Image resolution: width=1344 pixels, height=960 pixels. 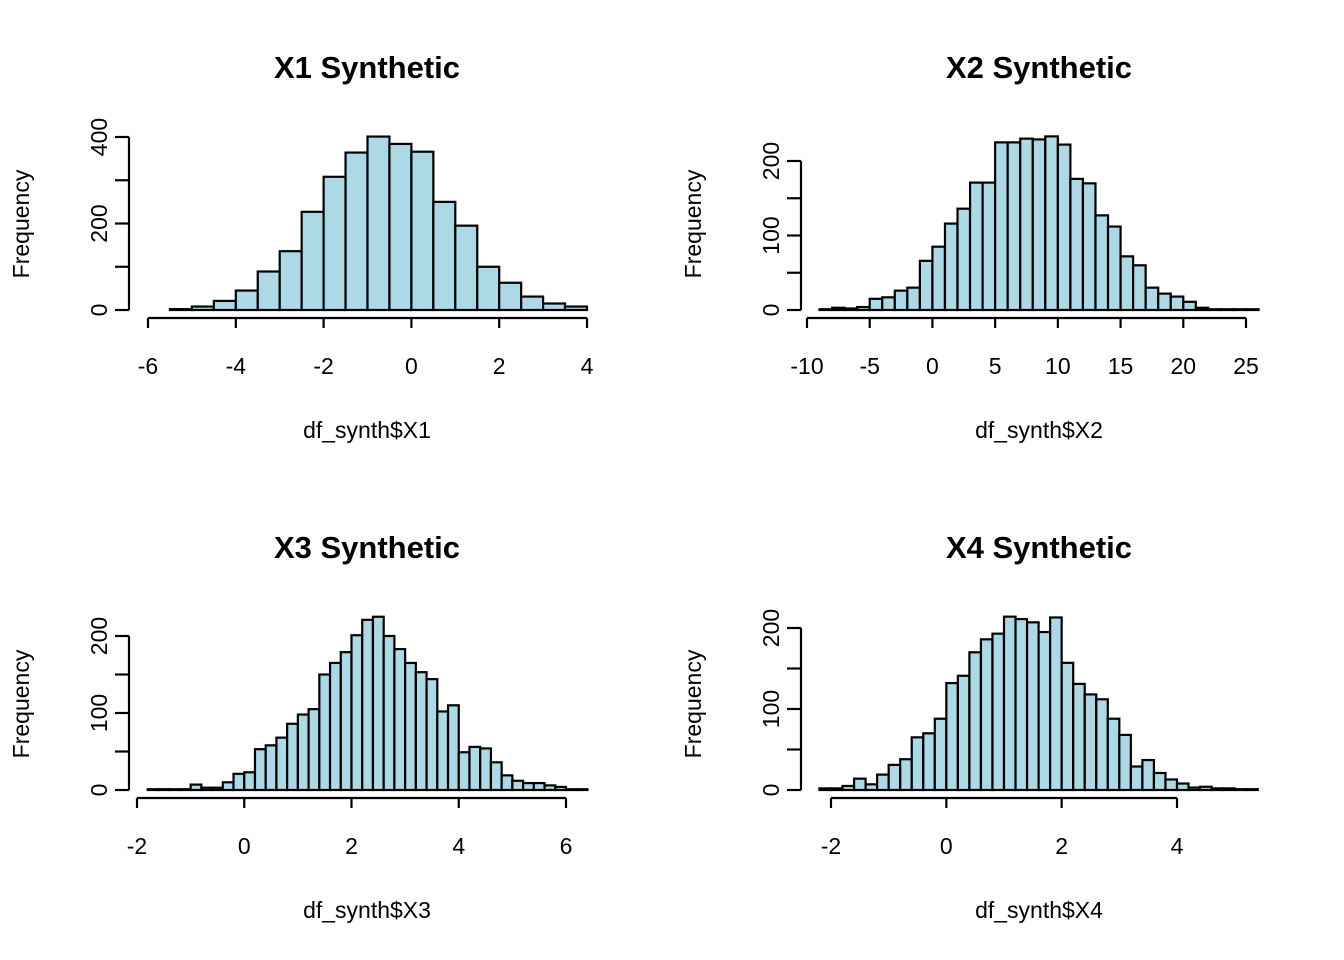 I want to click on x-tick-label: 20, so click(x=1183, y=366).